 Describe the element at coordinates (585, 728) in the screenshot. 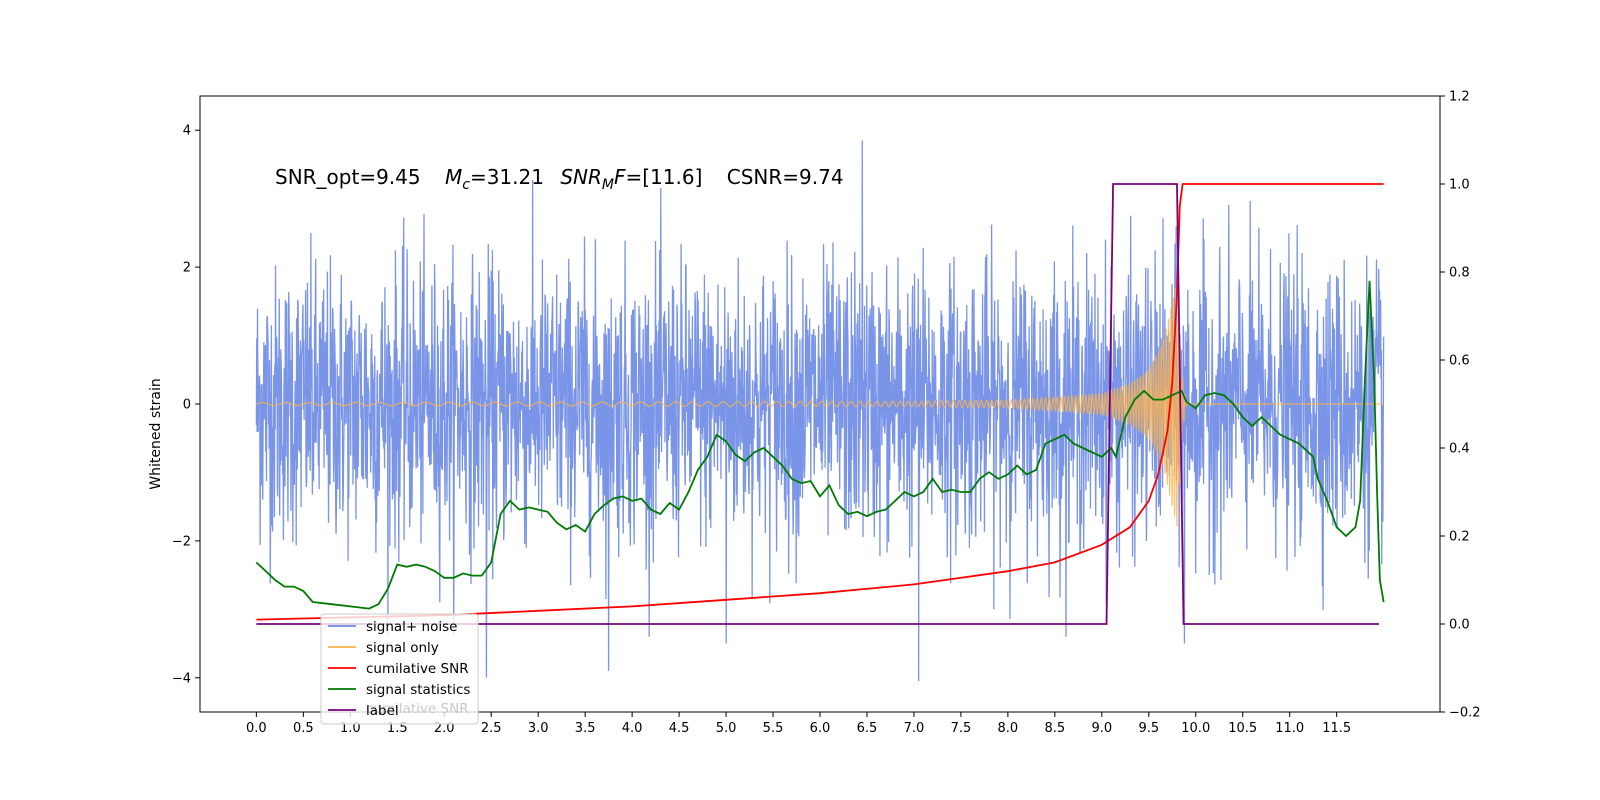

I see `x-tick-label: 3.5` at that location.